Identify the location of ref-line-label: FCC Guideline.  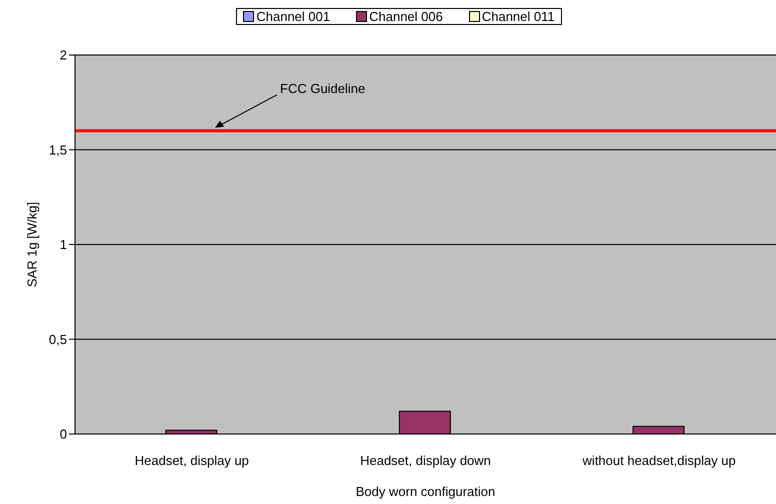
(323, 88).